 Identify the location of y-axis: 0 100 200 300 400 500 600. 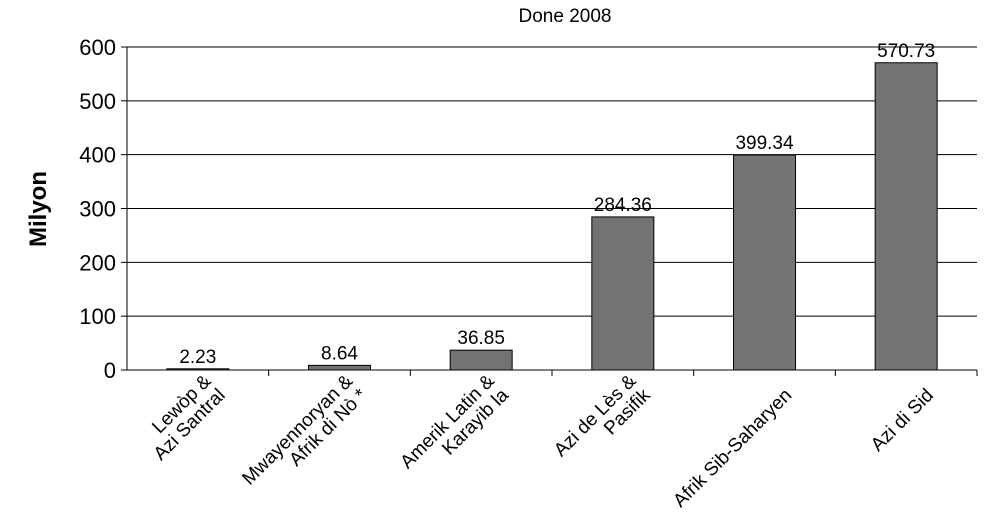
(103, 209).